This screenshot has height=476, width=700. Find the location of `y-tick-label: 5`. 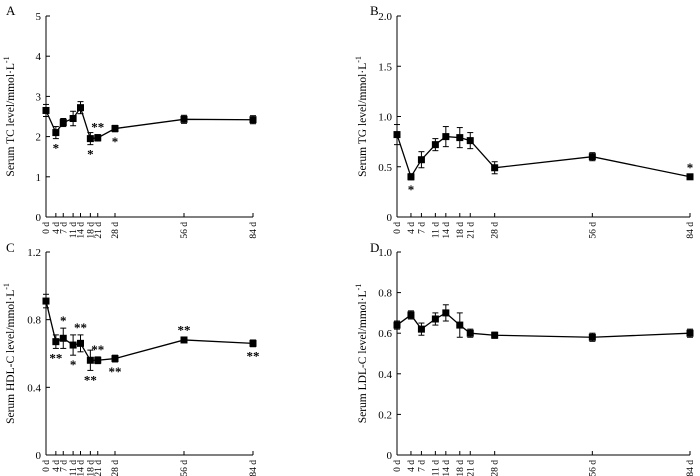

y-tick-label: 5 is located at coordinates (39, 17).